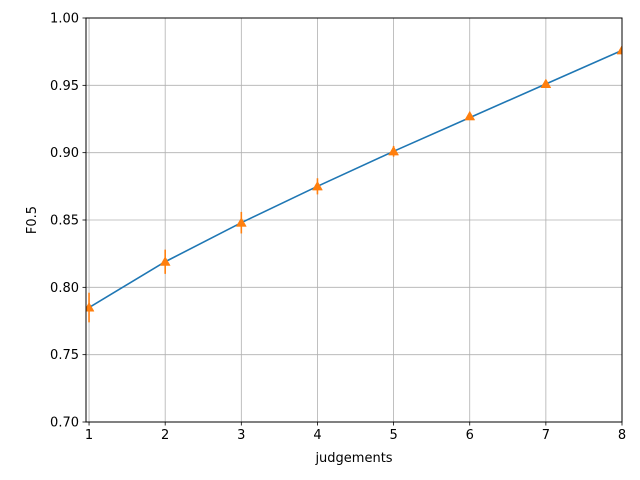 The width and height of the screenshot is (640, 480). Describe the element at coordinates (64, 355) in the screenshot. I see `y-tick-label: 0.75` at that location.